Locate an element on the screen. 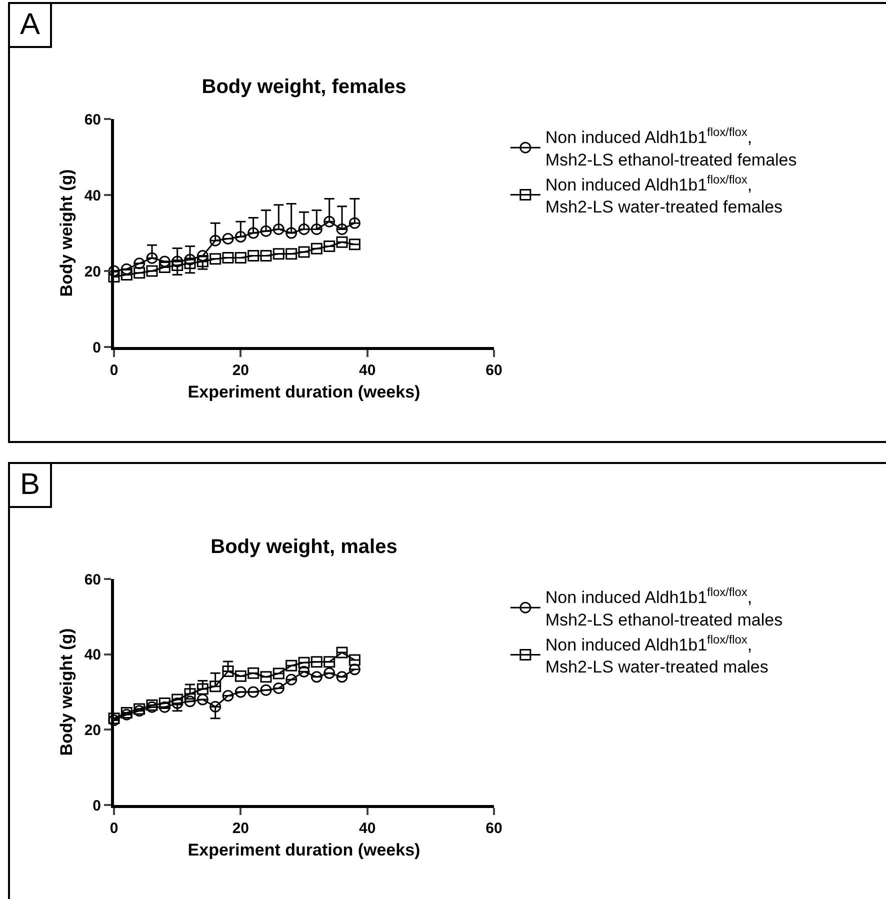 The width and height of the screenshot is (886, 899). text: A is located at coordinates (30, 25).